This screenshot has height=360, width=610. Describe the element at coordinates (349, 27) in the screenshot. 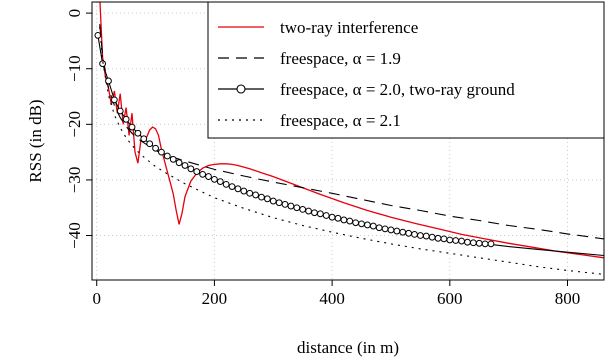

I see `legend-label-0: two-ray interference` at that location.